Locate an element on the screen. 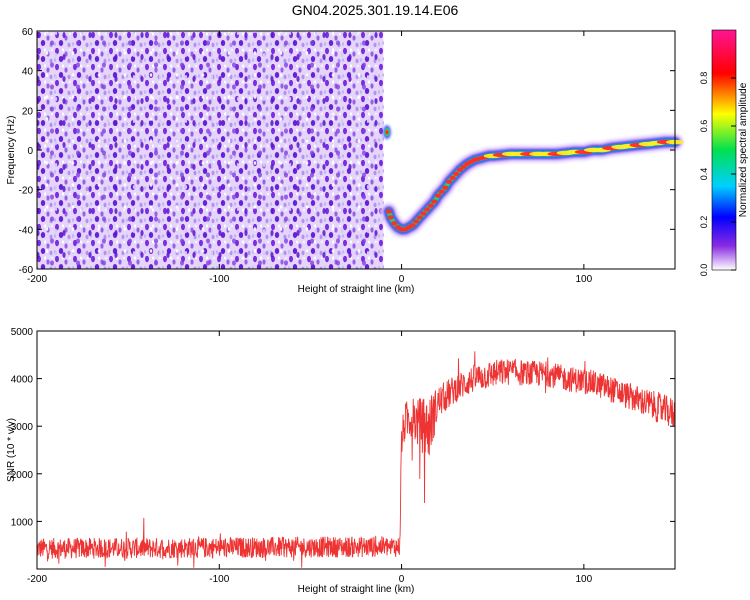 This screenshot has height=600, width=750. colorbar-tick-label: 0.4 is located at coordinates (704, 174).